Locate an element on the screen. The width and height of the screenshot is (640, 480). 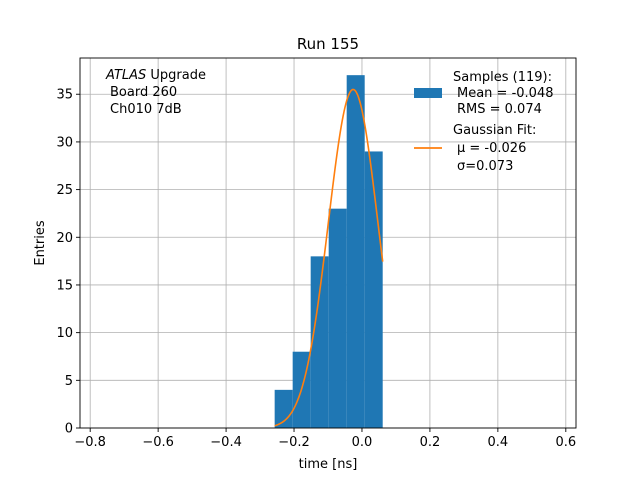
x-axis-label: time [ns] is located at coordinates (328, 464).